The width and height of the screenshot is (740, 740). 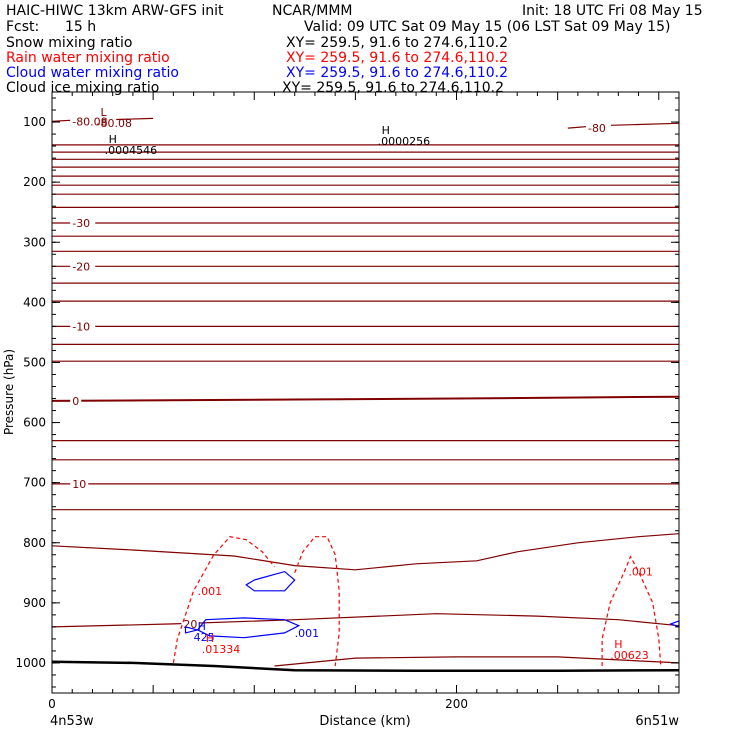 I want to click on x-start-label: 4n53w, so click(x=72, y=721).